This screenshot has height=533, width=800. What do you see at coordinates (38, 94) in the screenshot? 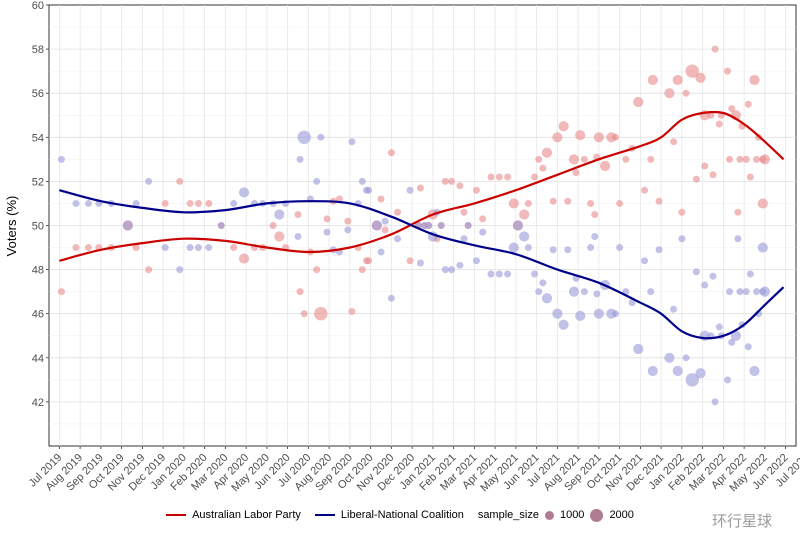
I see `y-tick-label: 56` at bounding box center [38, 94].